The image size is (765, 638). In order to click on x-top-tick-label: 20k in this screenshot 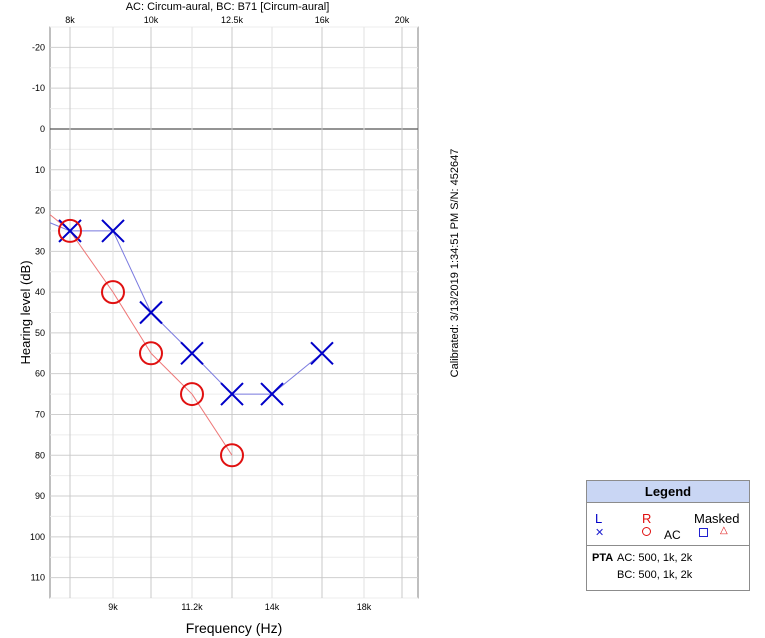, I will do `click(402, 20)`.